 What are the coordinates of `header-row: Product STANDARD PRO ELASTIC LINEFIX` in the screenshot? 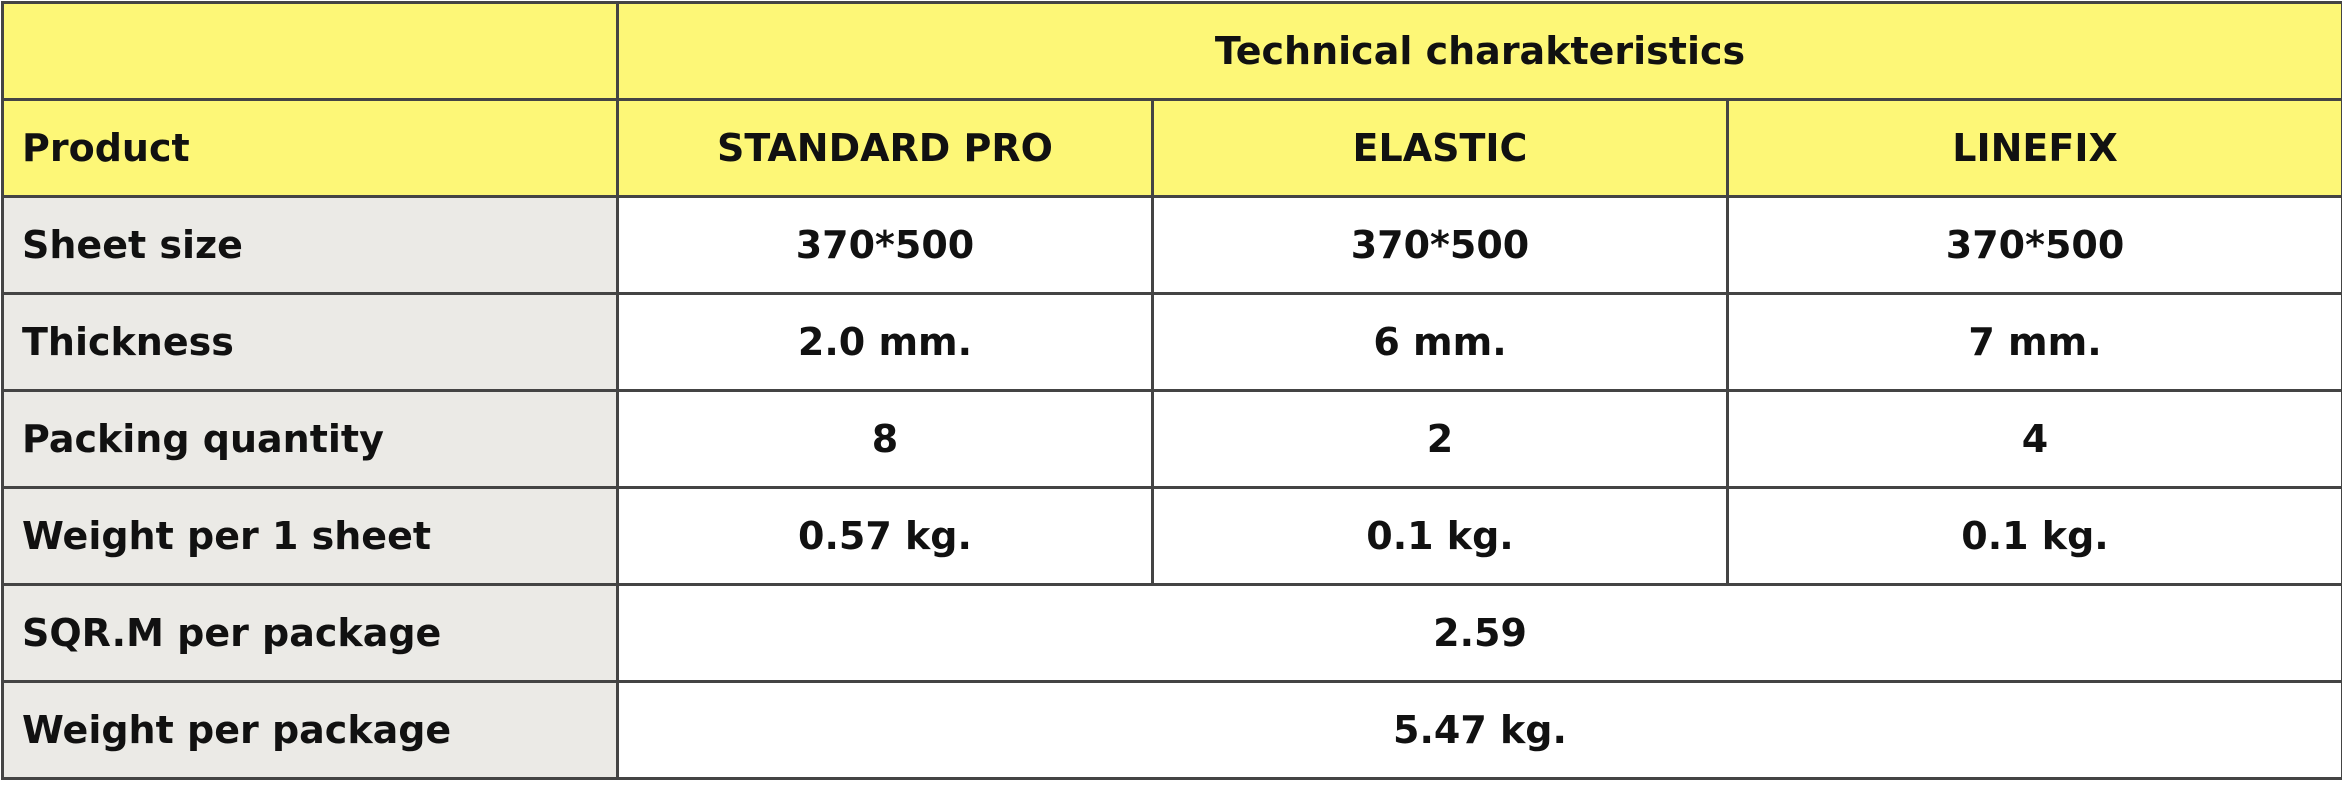 It's located at (1172, 148).